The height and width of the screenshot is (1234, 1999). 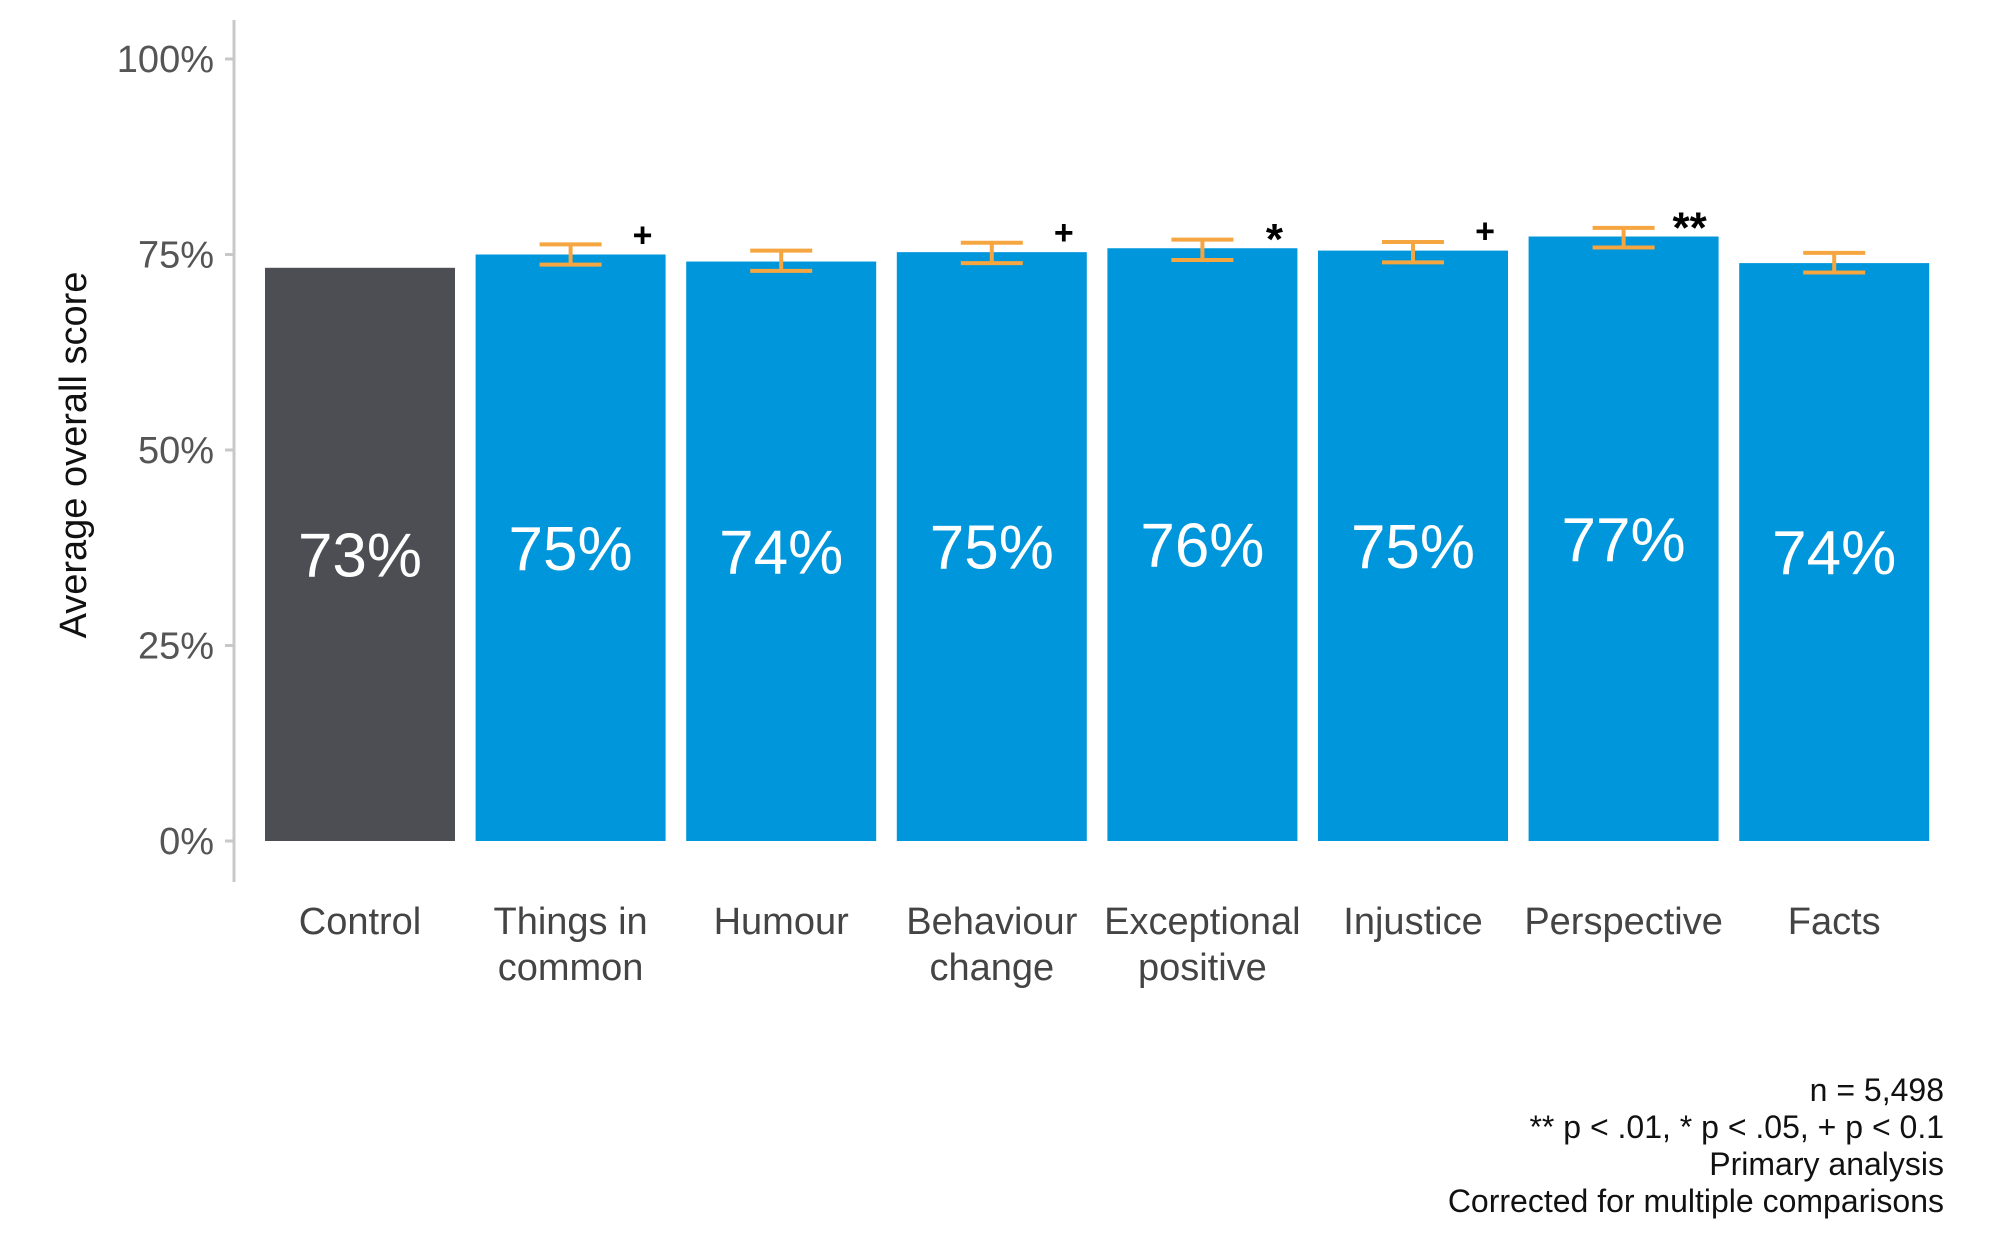 What do you see at coordinates (176, 647) in the screenshot?
I see `y-tick-label: 25%` at bounding box center [176, 647].